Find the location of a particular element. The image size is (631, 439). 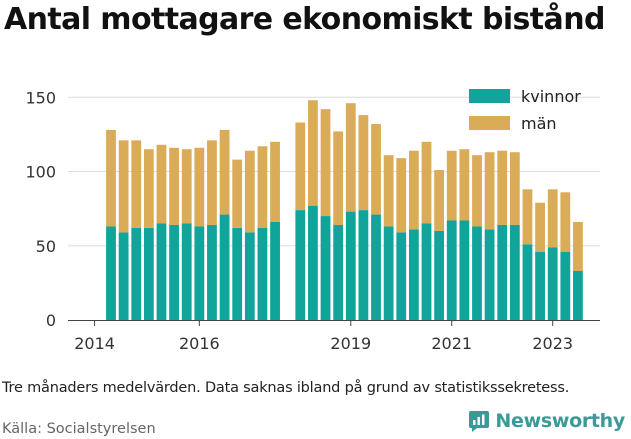

bar-man-2015Q3 is located at coordinates (174, 186).